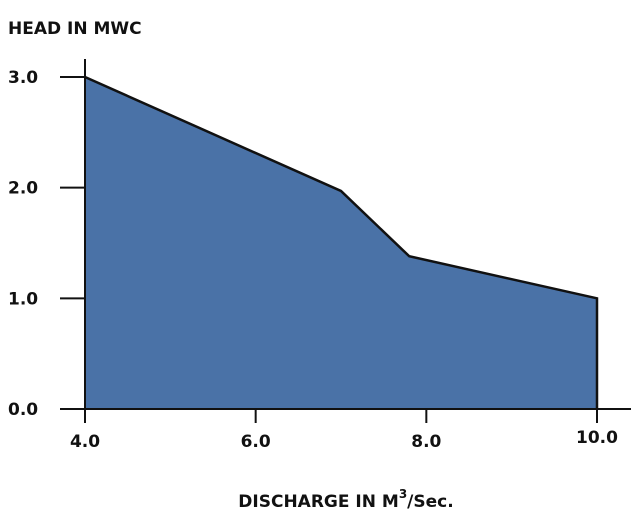  I want to click on x-tick-label: 8.0, so click(426, 442).